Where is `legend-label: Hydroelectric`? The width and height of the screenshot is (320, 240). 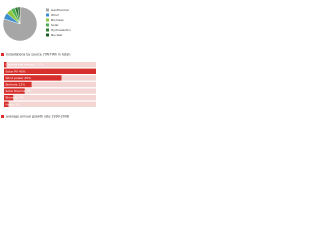
legend-label: Hydroelectric is located at coordinates (61, 30).